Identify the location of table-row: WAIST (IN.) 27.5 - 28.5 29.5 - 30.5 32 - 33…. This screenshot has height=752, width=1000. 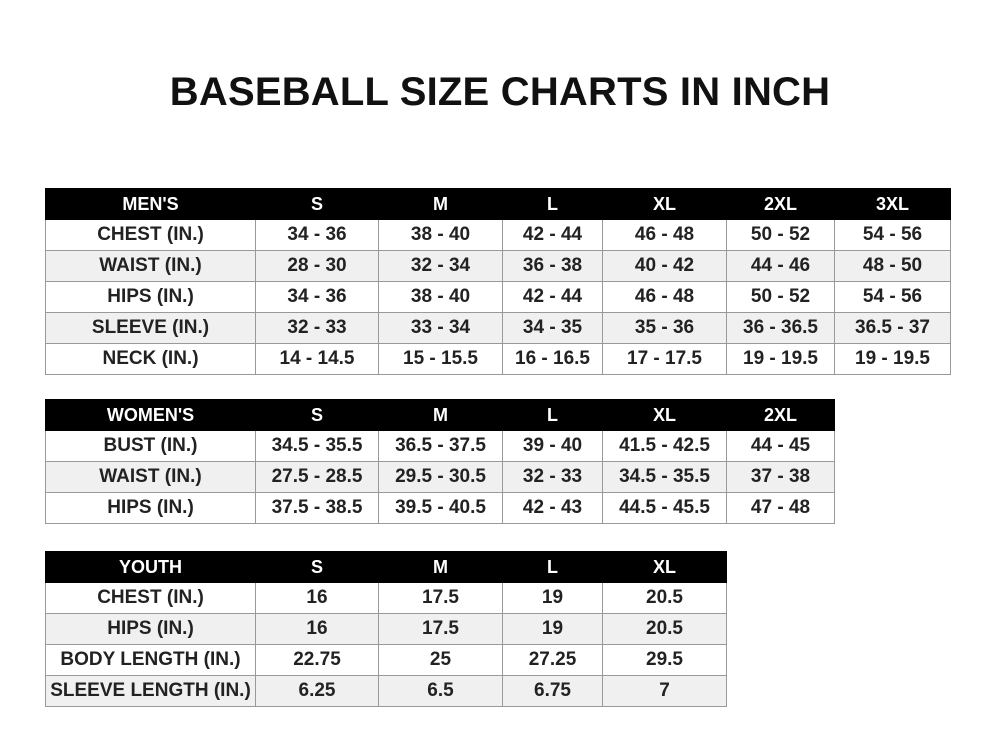
(440, 477).